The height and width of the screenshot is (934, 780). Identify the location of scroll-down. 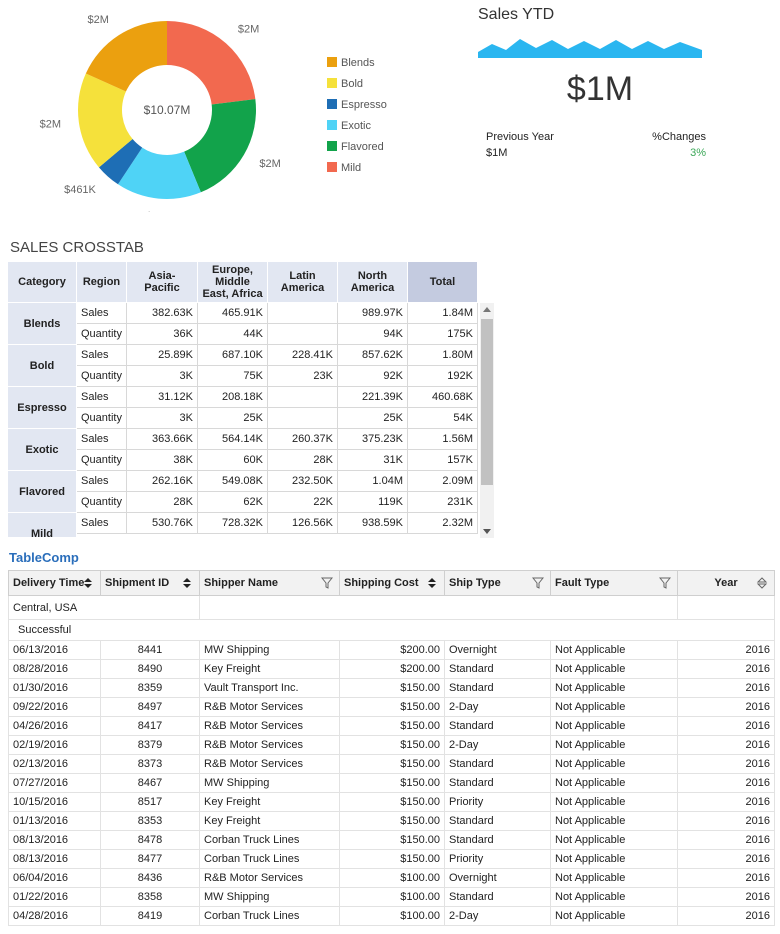
(487, 531).